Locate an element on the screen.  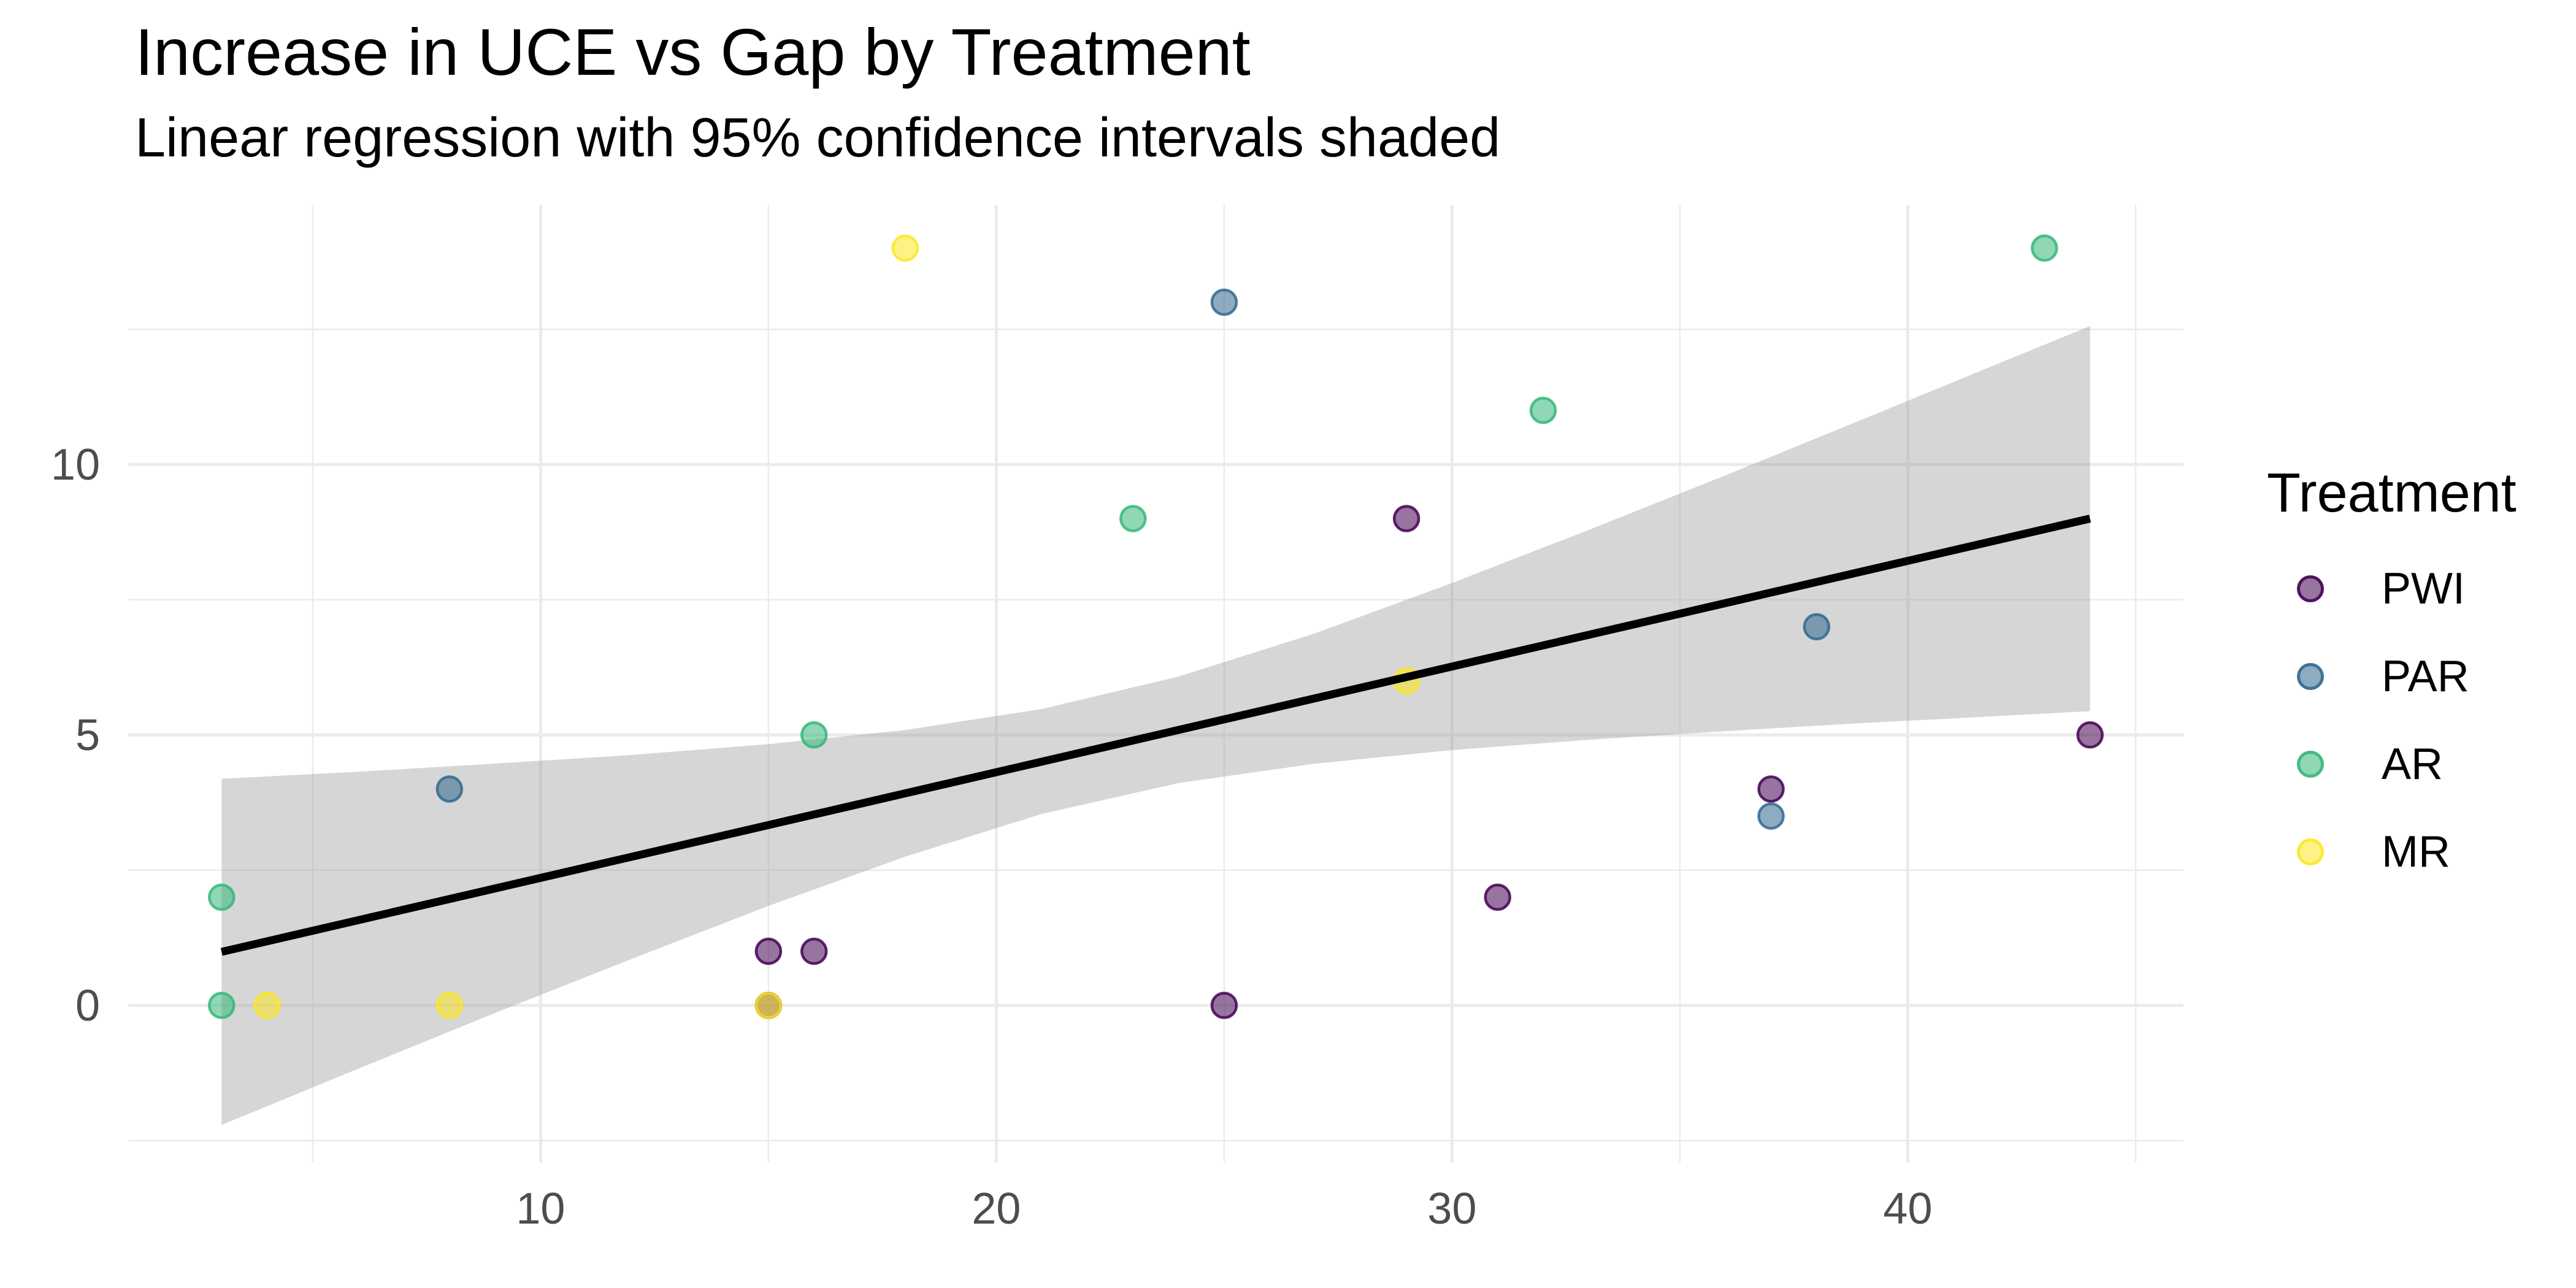
y-tick-label: 10 is located at coordinates (75, 465).